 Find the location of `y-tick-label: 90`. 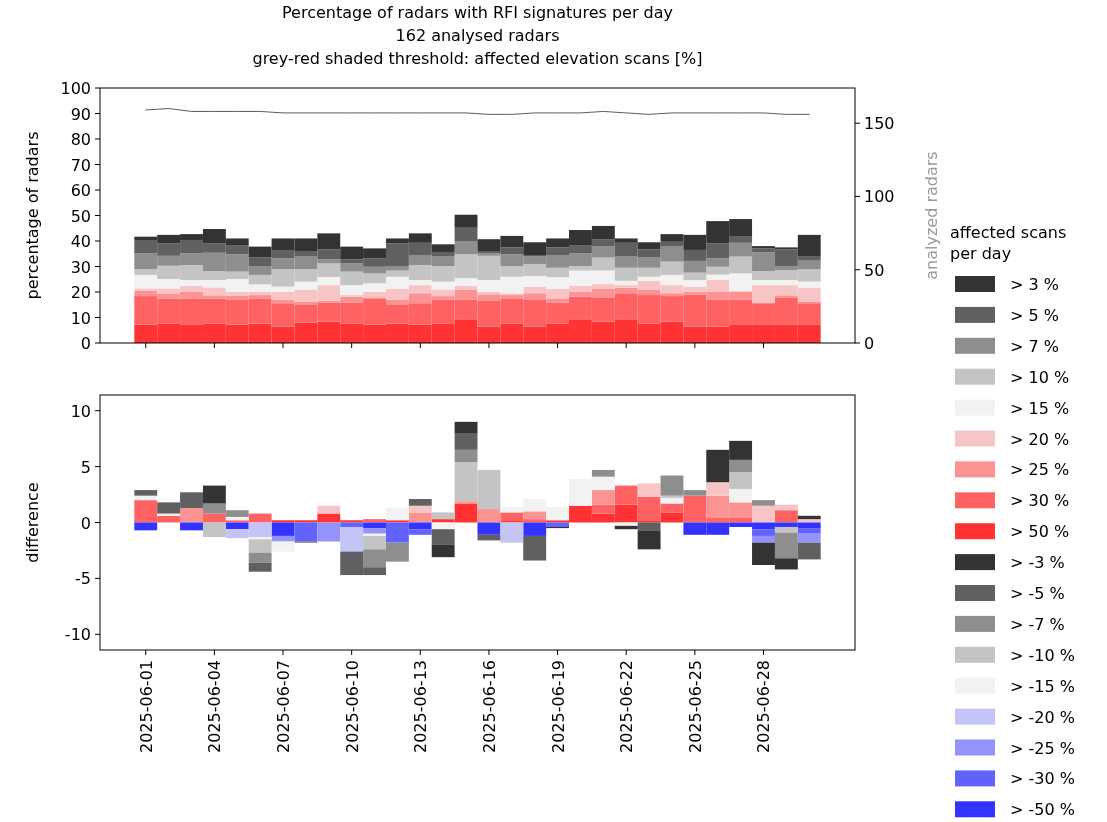

y-tick-label: 90 is located at coordinates (80, 114).